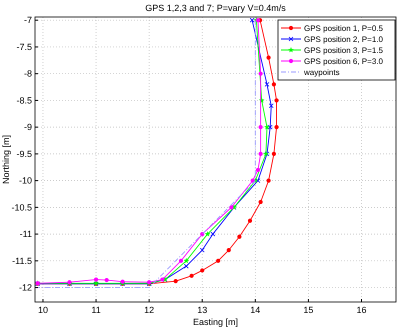 Image resolution: width=400 pixels, height=327 pixels. I want to click on x-tick-label: 11, so click(96, 310).